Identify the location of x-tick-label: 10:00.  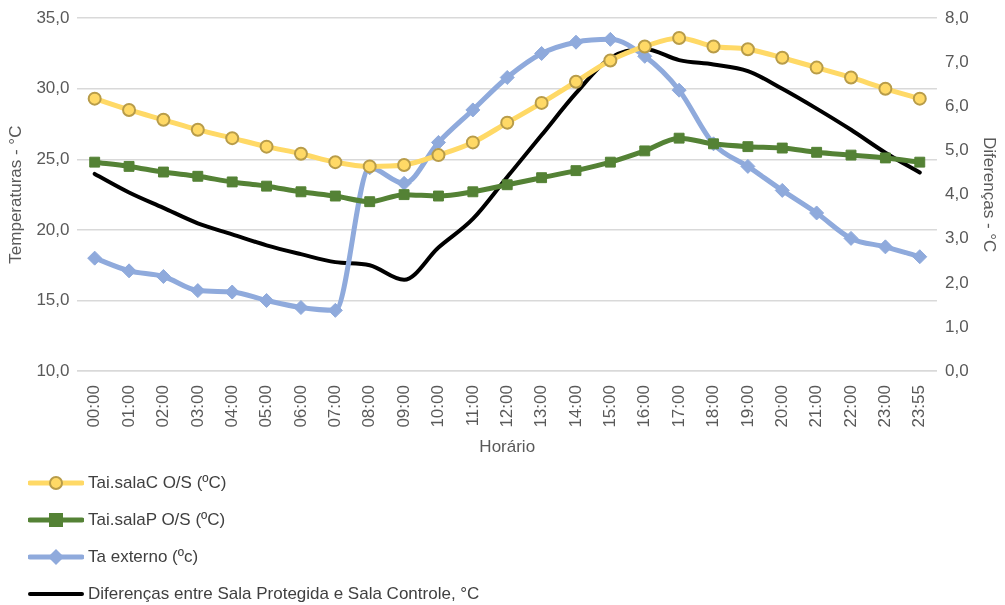
(438, 406).